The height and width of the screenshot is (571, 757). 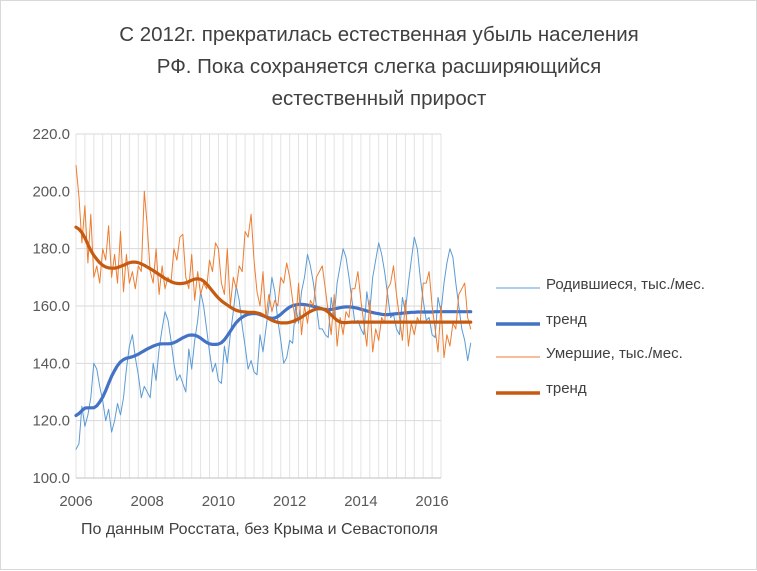 What do you see at coordinates (51, 478) in the screenshot?
I see `y-tick-label: 100.0` at bounding box center [51, 478].